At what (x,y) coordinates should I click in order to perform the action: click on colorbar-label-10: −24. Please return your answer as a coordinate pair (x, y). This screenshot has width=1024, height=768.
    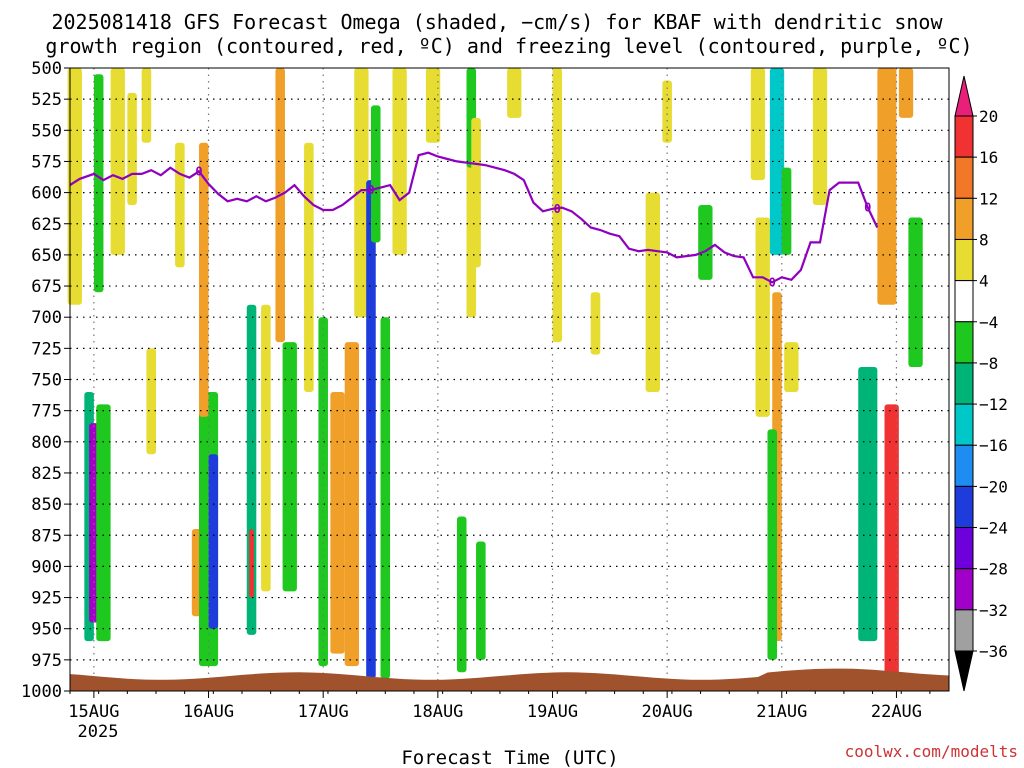
    Looking at the image, I should click on (993, 528).